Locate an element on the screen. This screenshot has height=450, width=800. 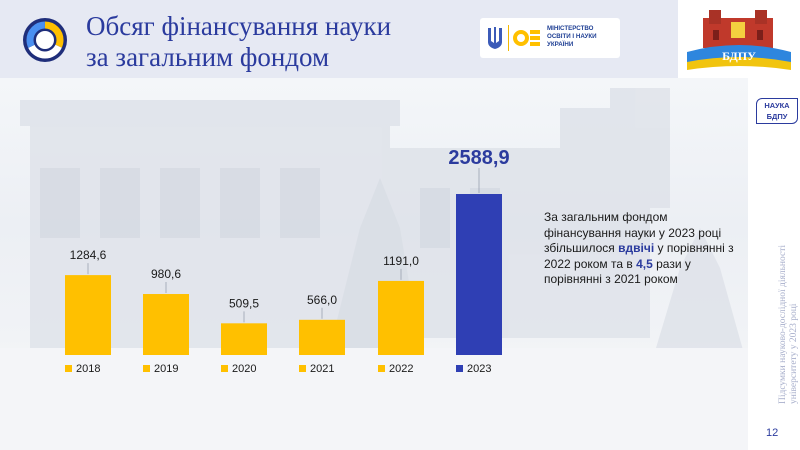
page-number: 12 is located at coordinates (772, 433).